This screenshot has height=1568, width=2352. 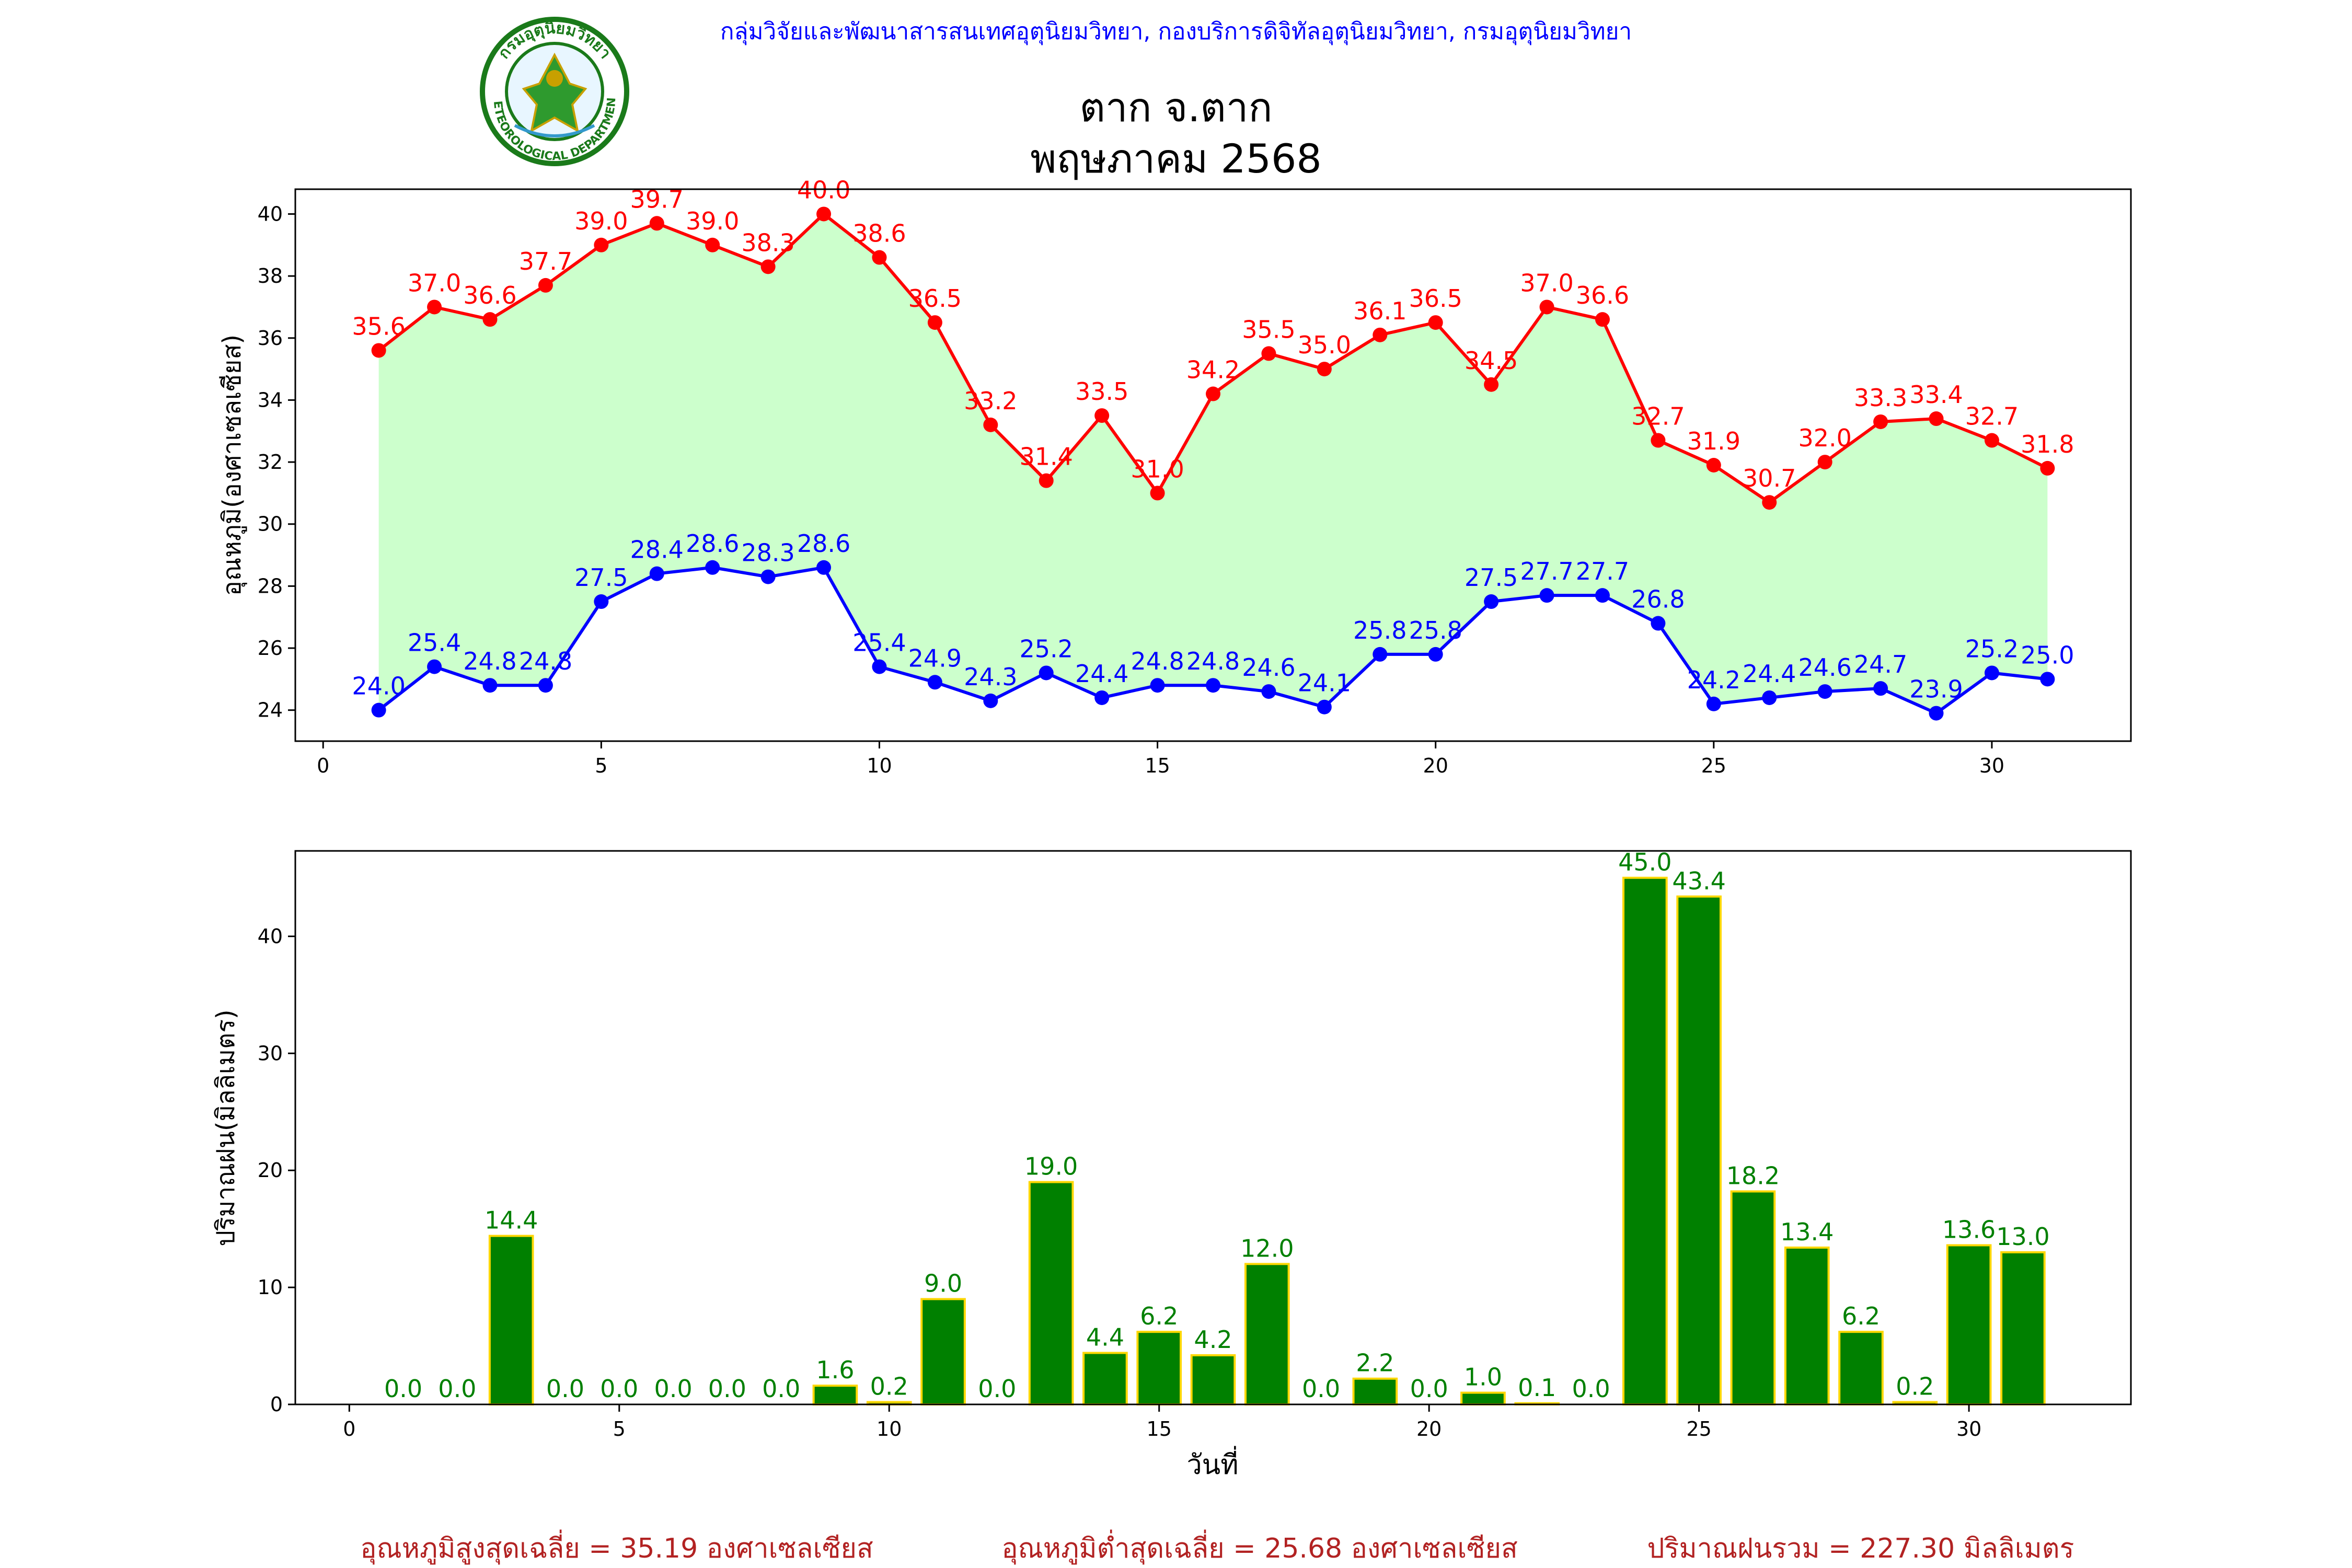 I want to click on max-temperature-data-label: 34.5, so click(x=1491, y=361).